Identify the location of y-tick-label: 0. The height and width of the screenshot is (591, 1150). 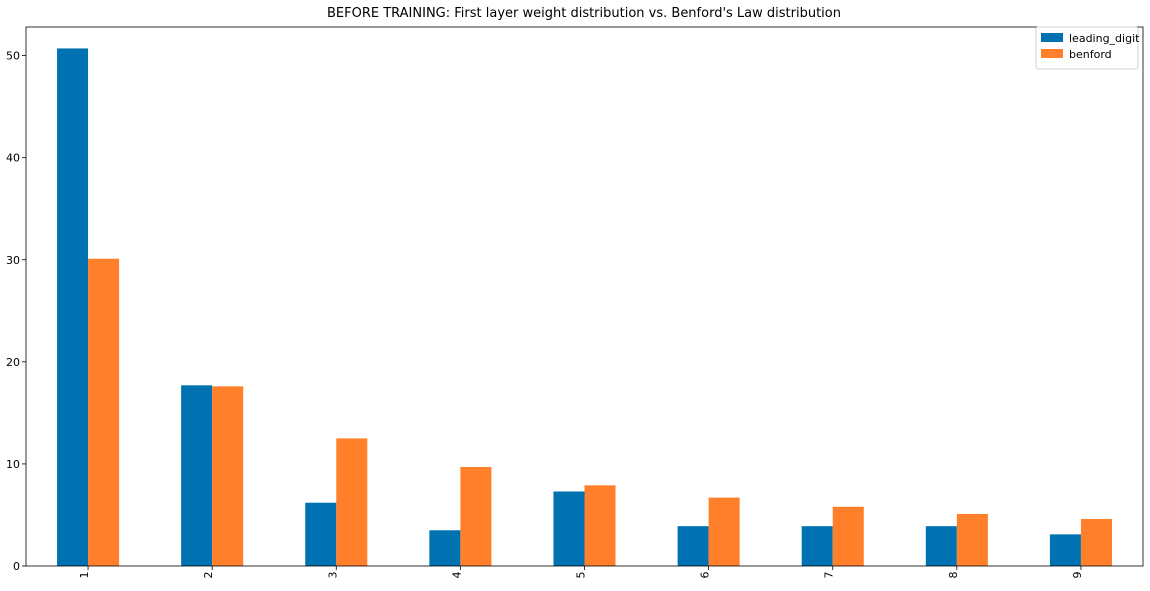
(16, 566).